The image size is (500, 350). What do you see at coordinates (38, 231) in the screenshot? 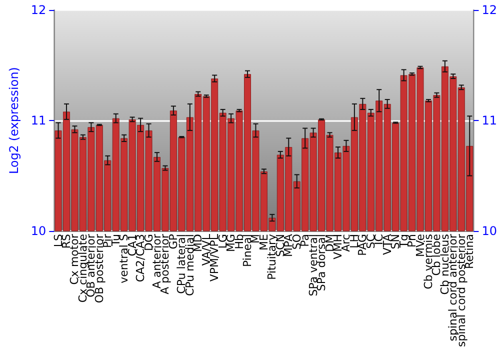
I see `y-tick-label: 10` at bounding box center [38, 231].